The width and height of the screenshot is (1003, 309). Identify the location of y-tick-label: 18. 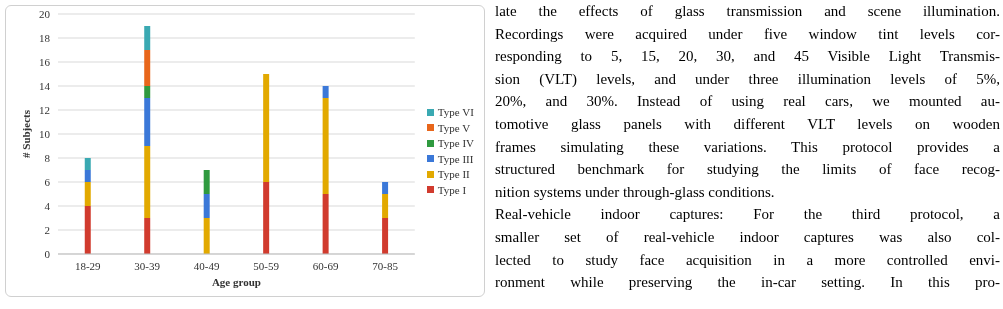
(45, 37).